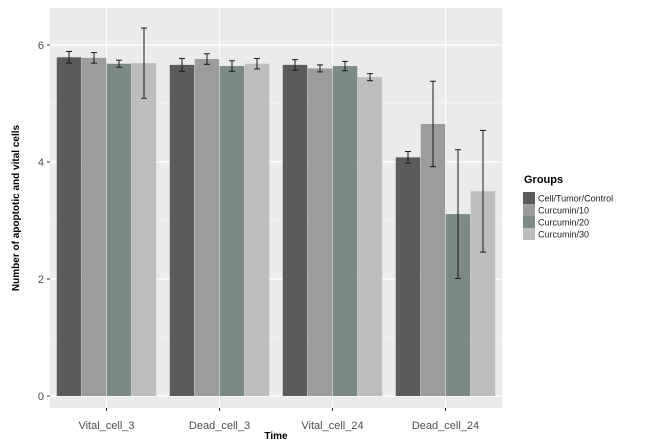 The image size is (646, 441). Describe the element at coordinates (563, 211) in the screenshot. I see `legend-label: Curcumin/10` at that location.